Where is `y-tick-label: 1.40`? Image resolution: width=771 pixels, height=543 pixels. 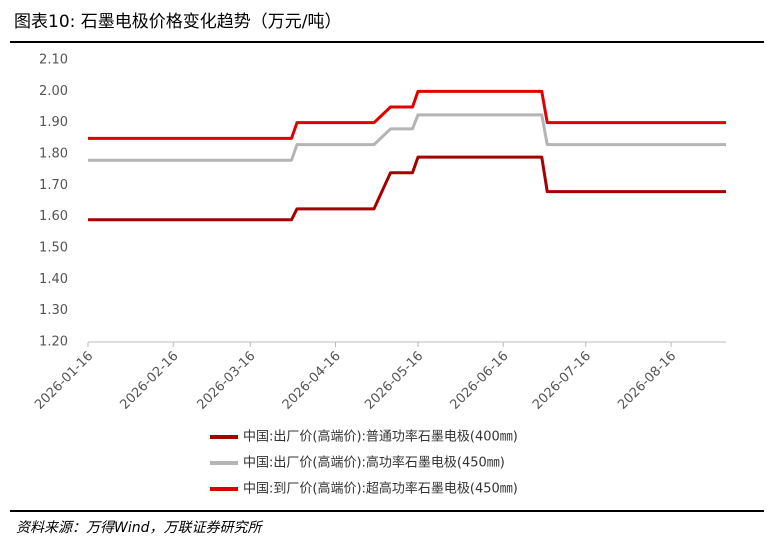 y-tick-label: 1.40 is located at coordinates (53, 279).